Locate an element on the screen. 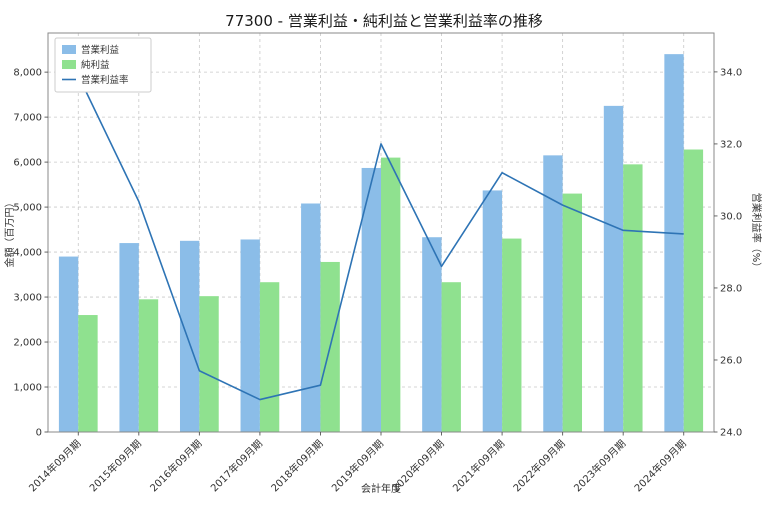 This screenshot has width=768, height=512. y-right-tick-label: 28.0 is located at coordinates (731, 288).